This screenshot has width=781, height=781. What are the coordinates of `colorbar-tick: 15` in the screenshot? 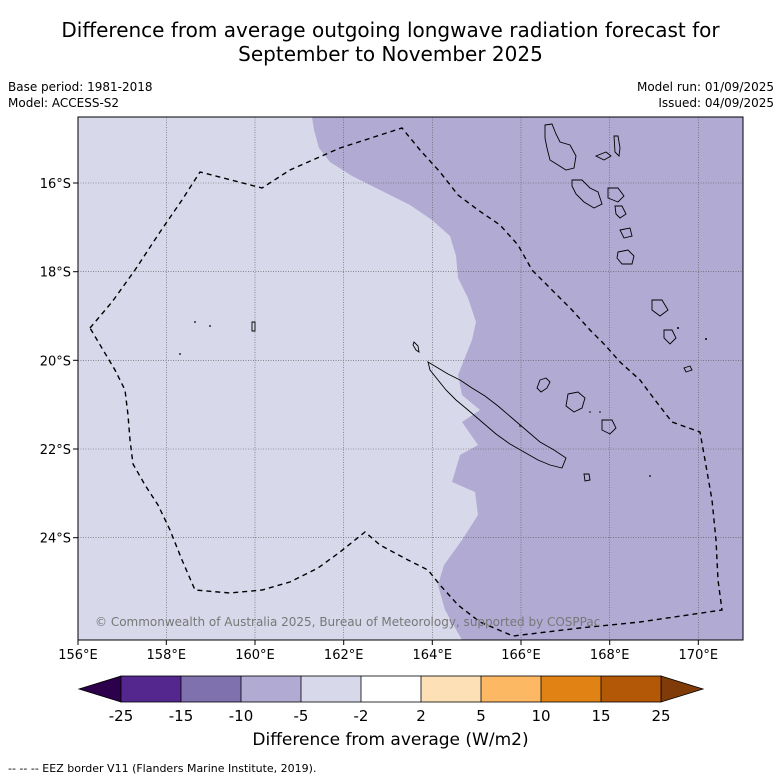 It's located at (600, 716).